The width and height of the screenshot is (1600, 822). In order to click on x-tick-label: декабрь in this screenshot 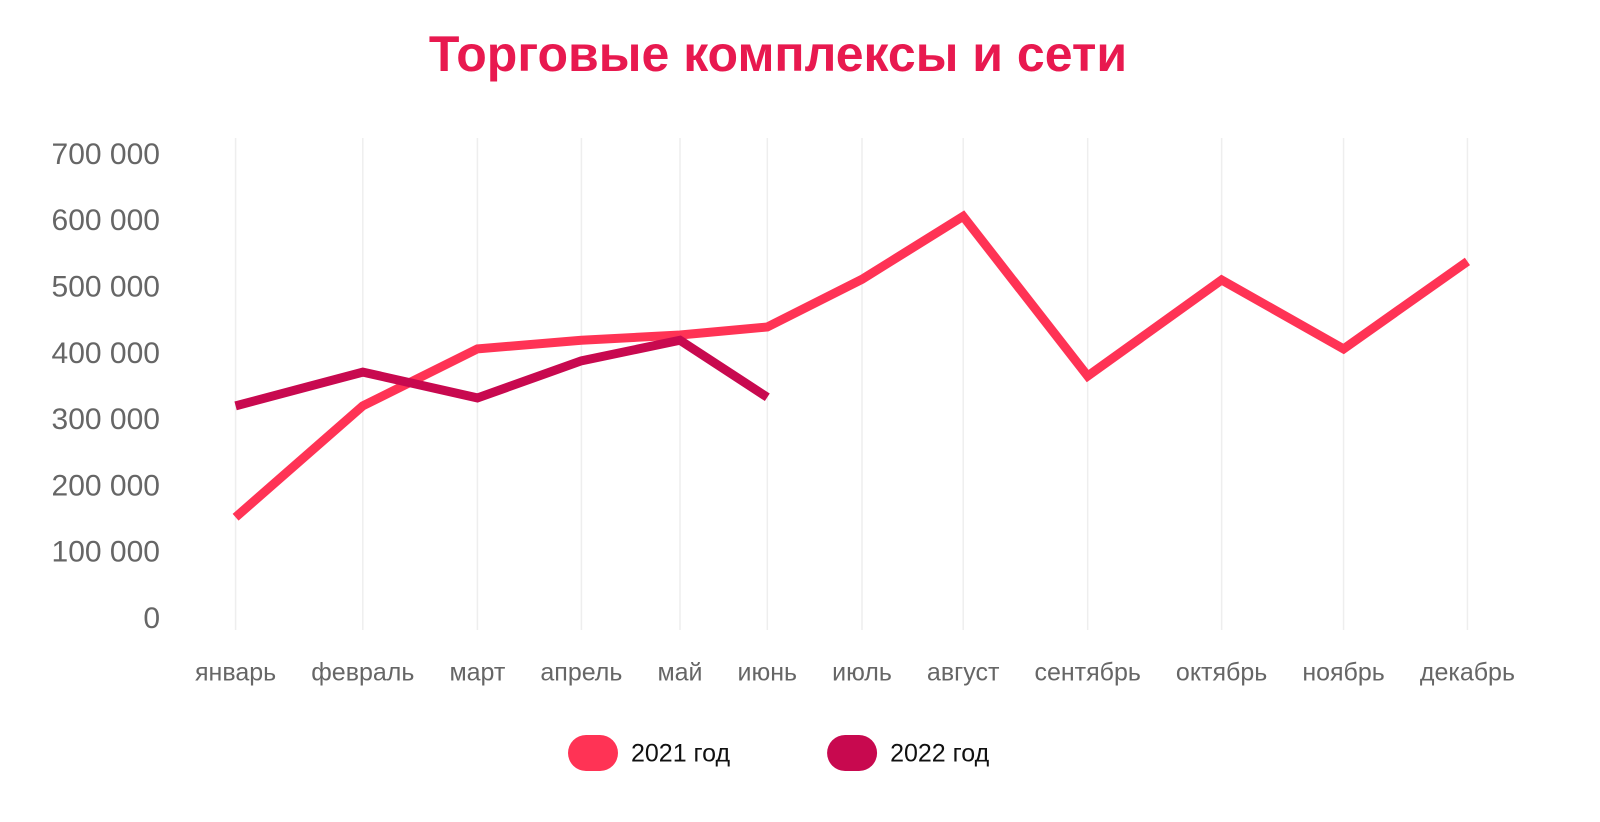, I will do `click(1467, 673)`.